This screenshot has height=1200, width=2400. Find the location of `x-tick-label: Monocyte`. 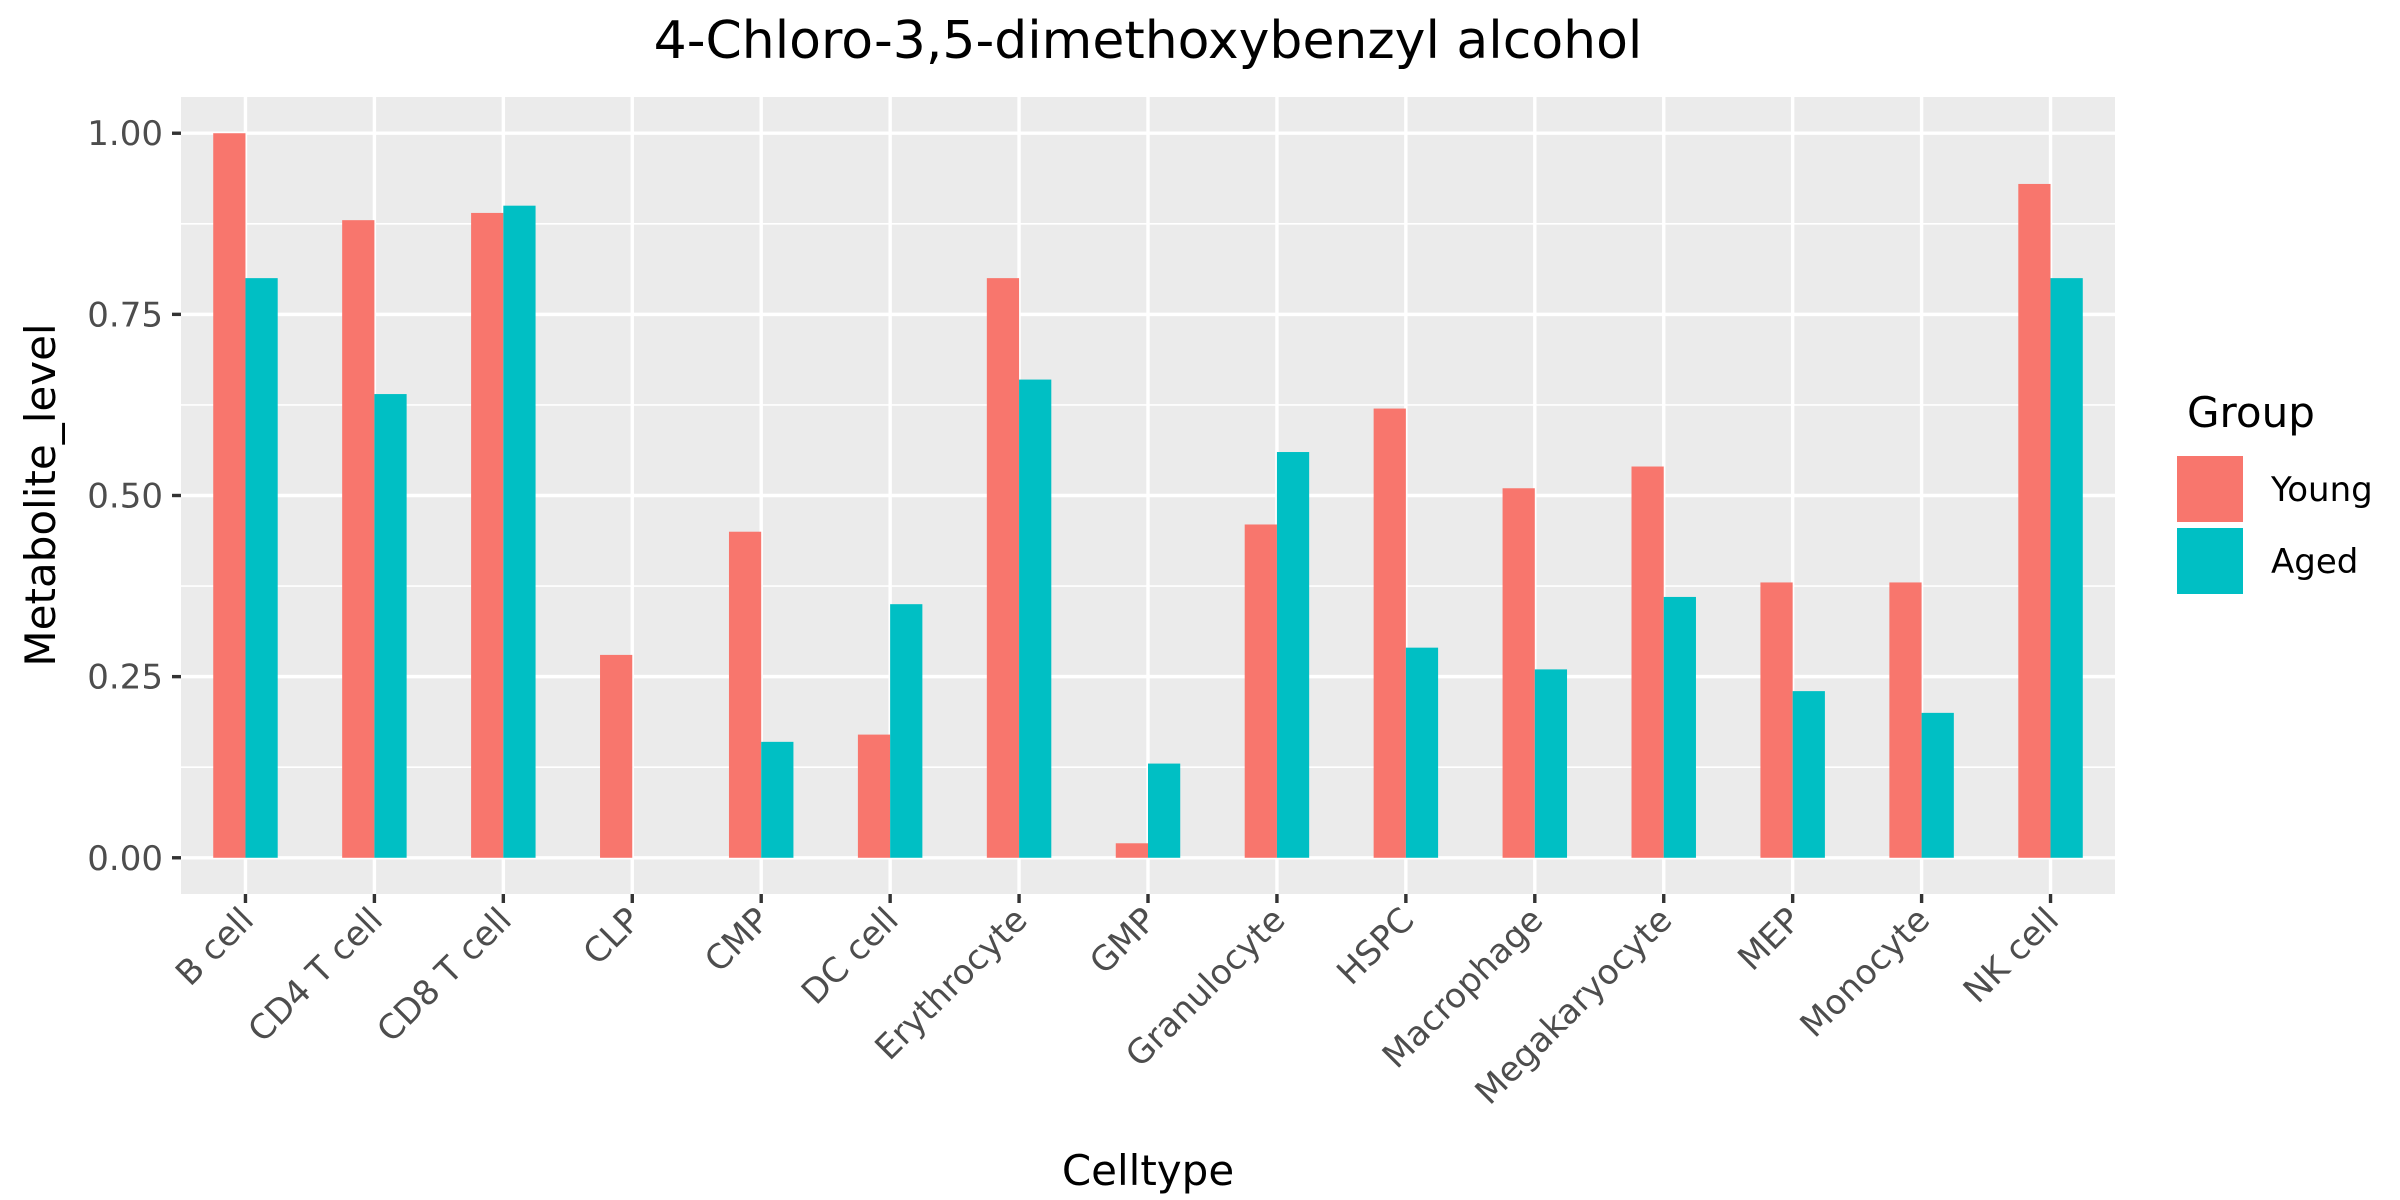

x-tick-label: Monocyte is located at coordinates (1865, 972).